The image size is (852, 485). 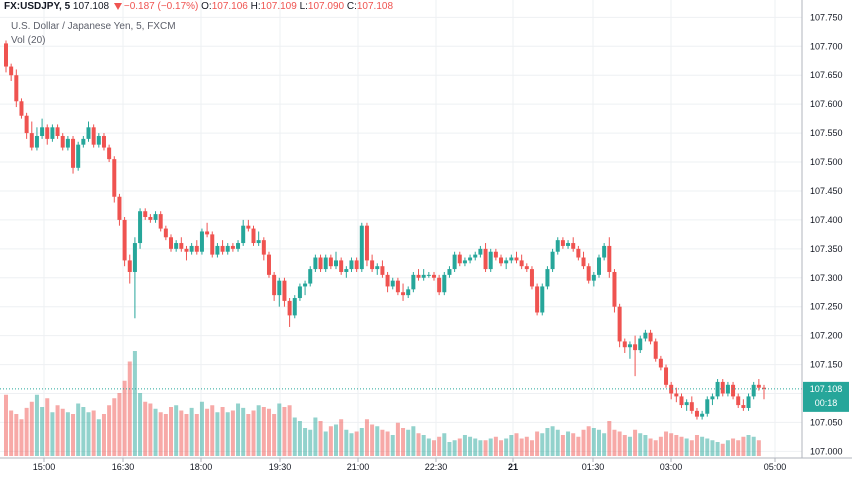 I want to click on price-tick-label: 107.700, so click(x=826, y=46).